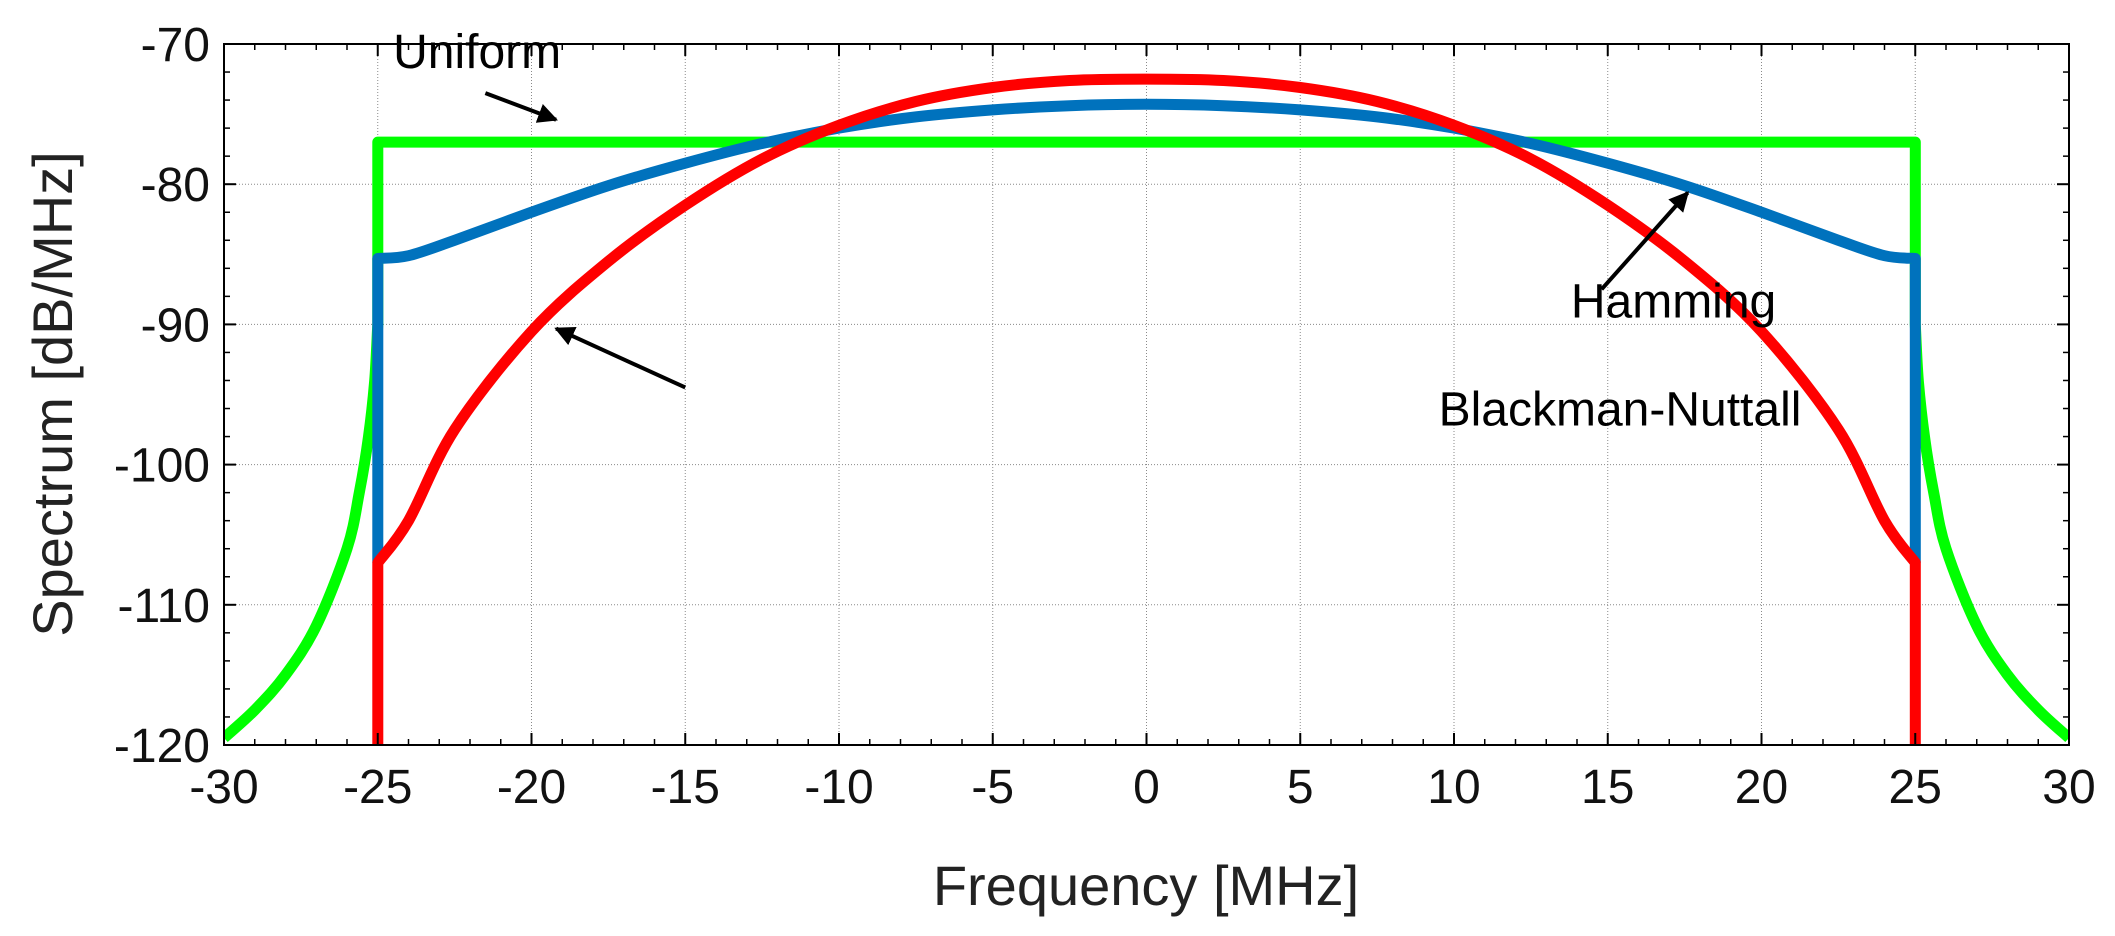 This screenshot has width=2115, height=936. I want to click on y-tick-label: -110, so click(163, 606).